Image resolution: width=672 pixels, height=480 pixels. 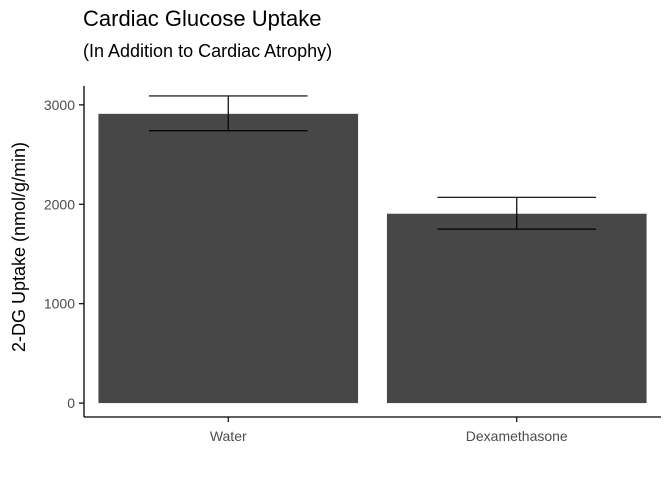 What do you see at coordinates (71, 403) in the screenshot?
I see `y-tick-label: 0` at bounding box center [71, 403].